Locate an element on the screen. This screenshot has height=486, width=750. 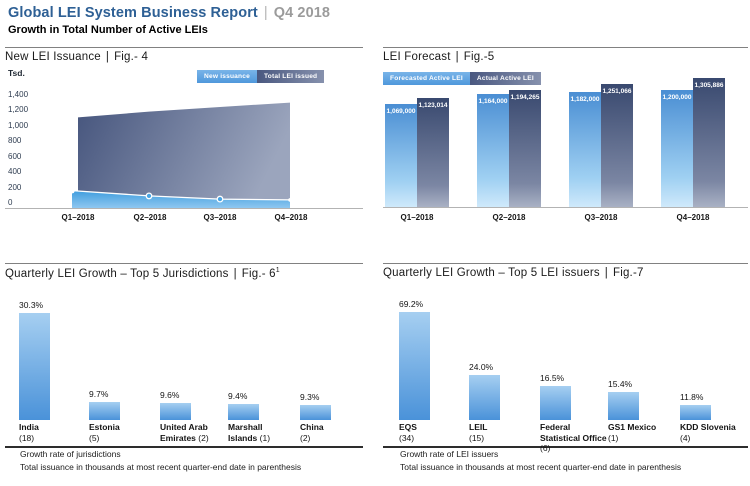
category-line: Marshall is located at coordinates (249, 427).